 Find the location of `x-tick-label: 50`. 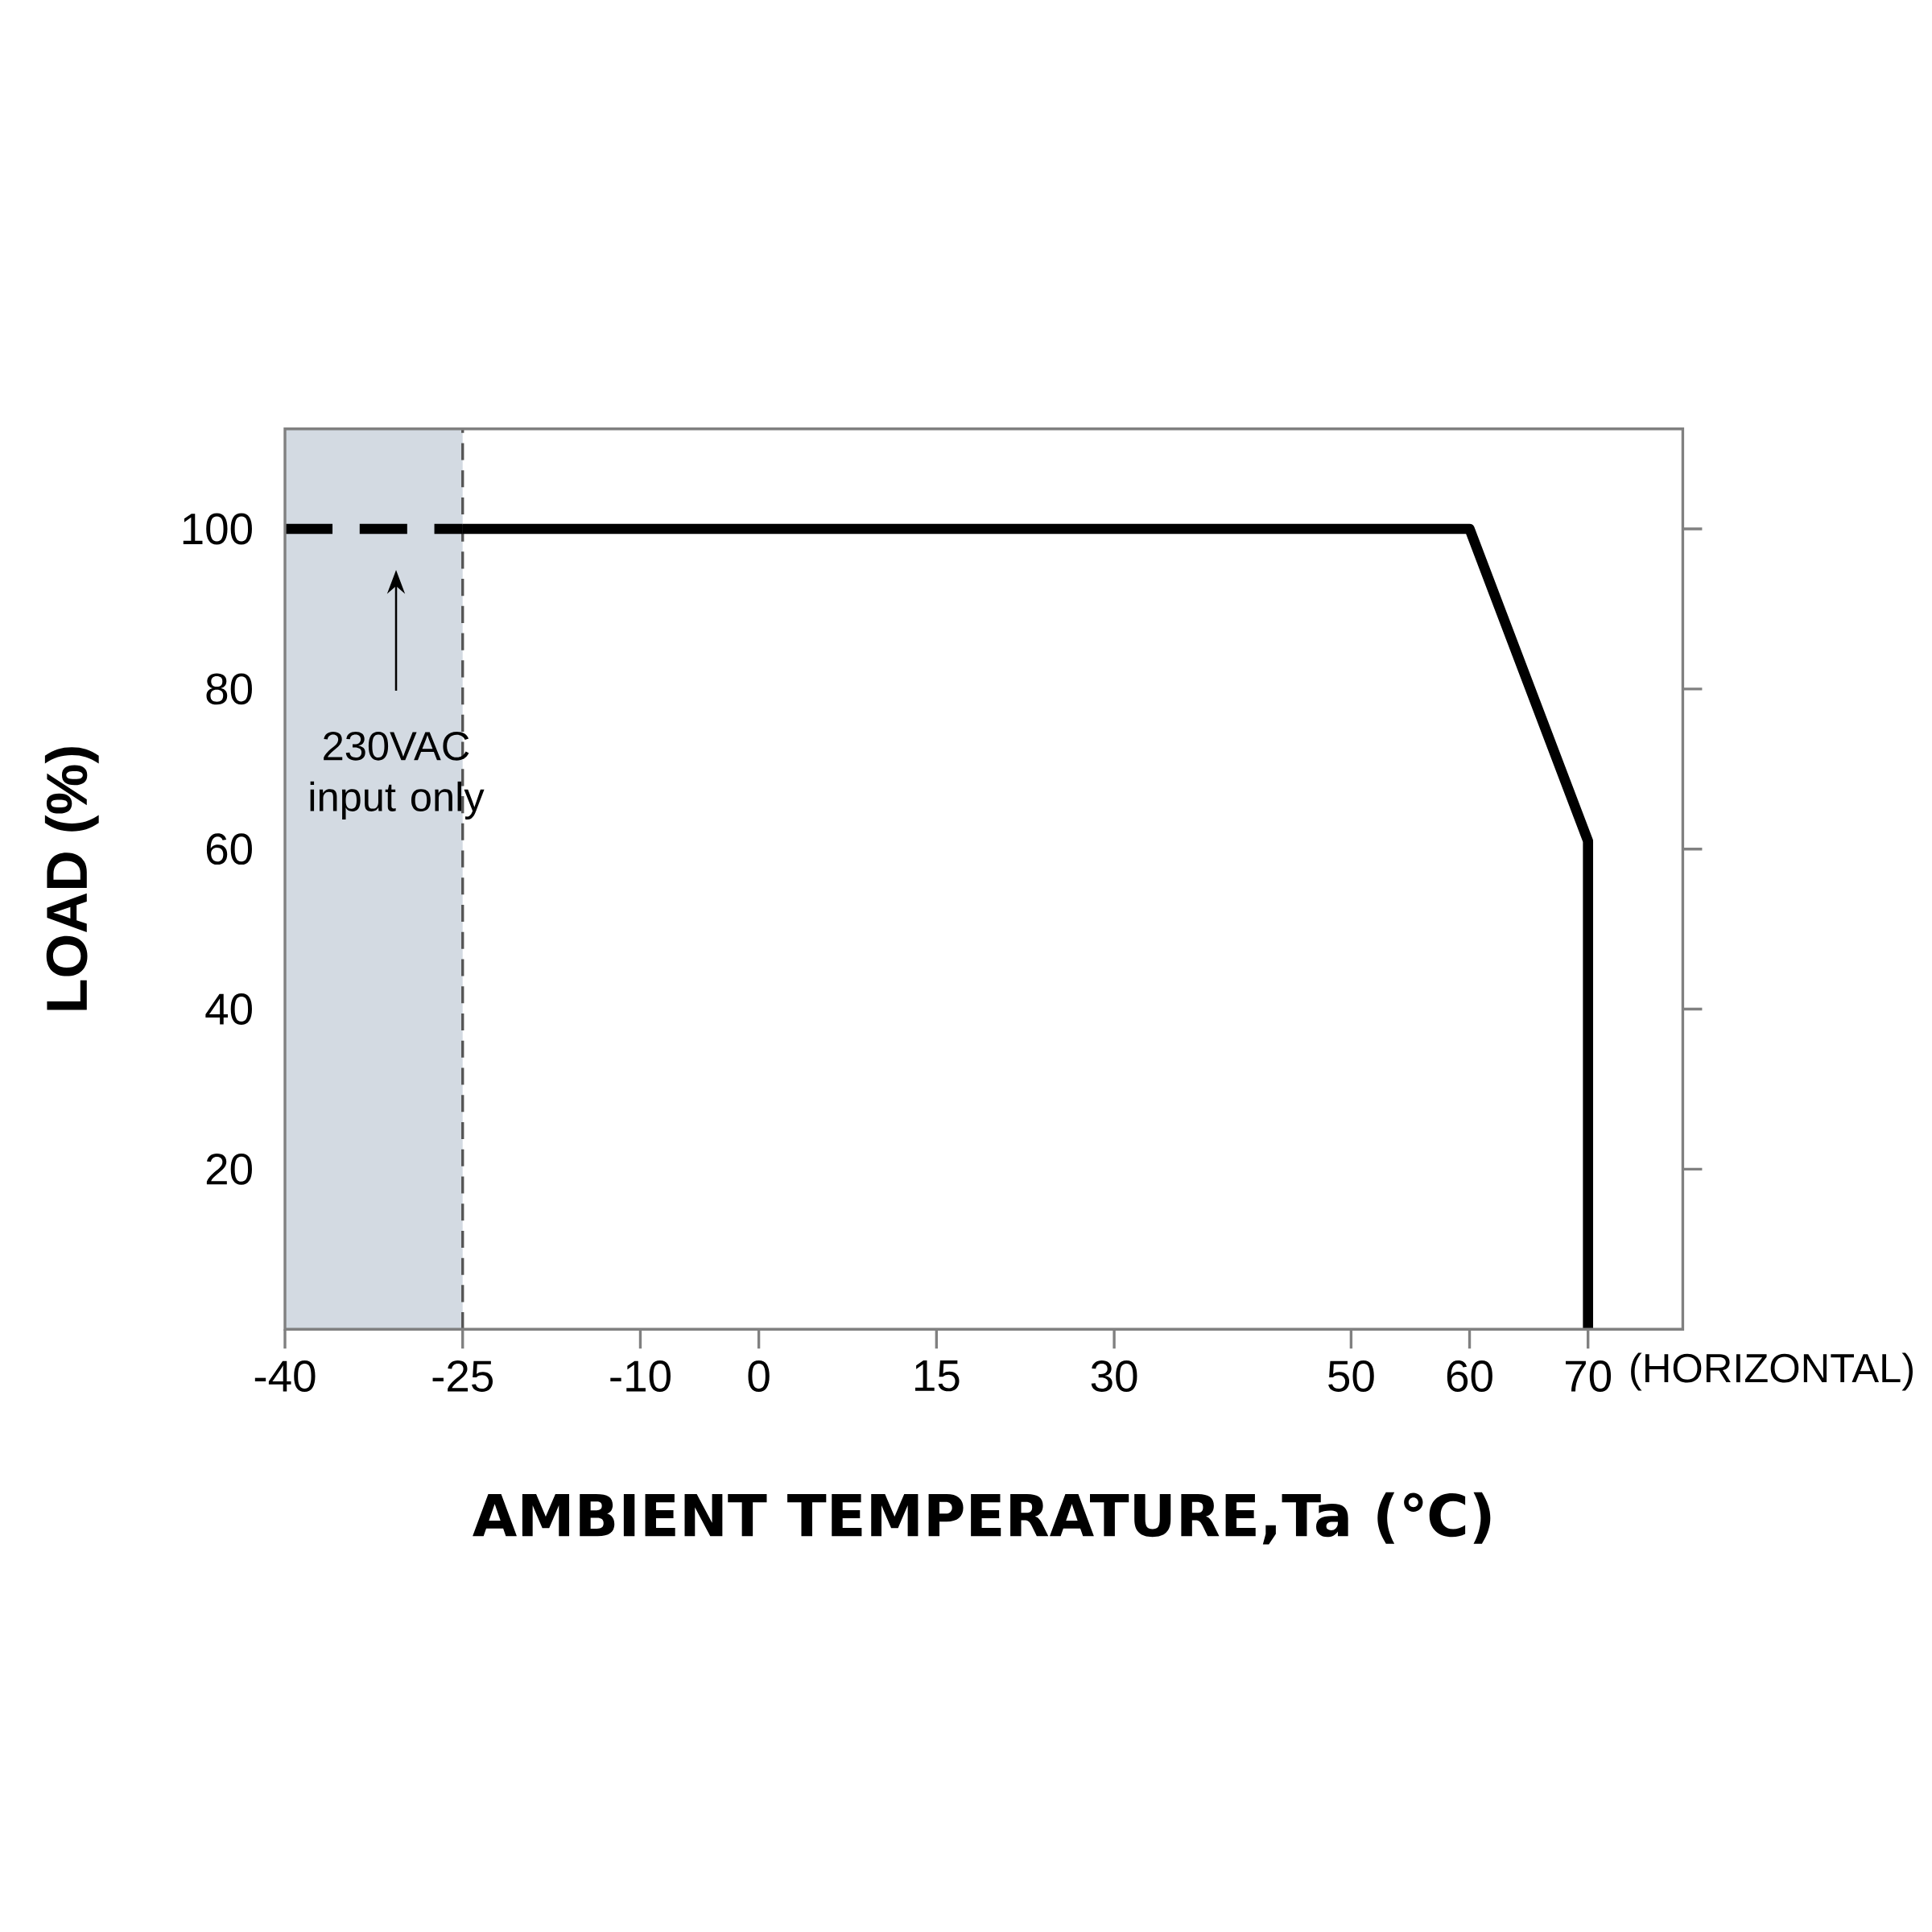

x-tick-label: 50 is located at coordinates (1351, 1376).